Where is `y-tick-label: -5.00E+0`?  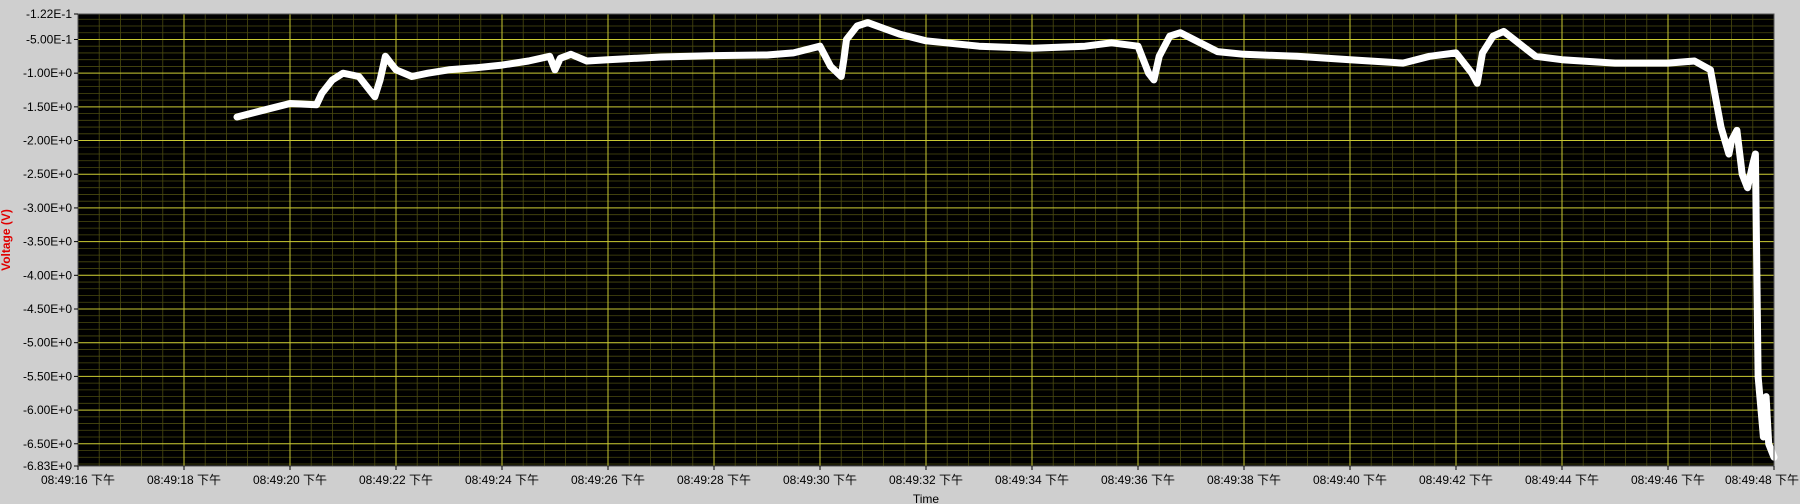 y-tick-label: -5.00E+0 is located at coordinates (47, 343).